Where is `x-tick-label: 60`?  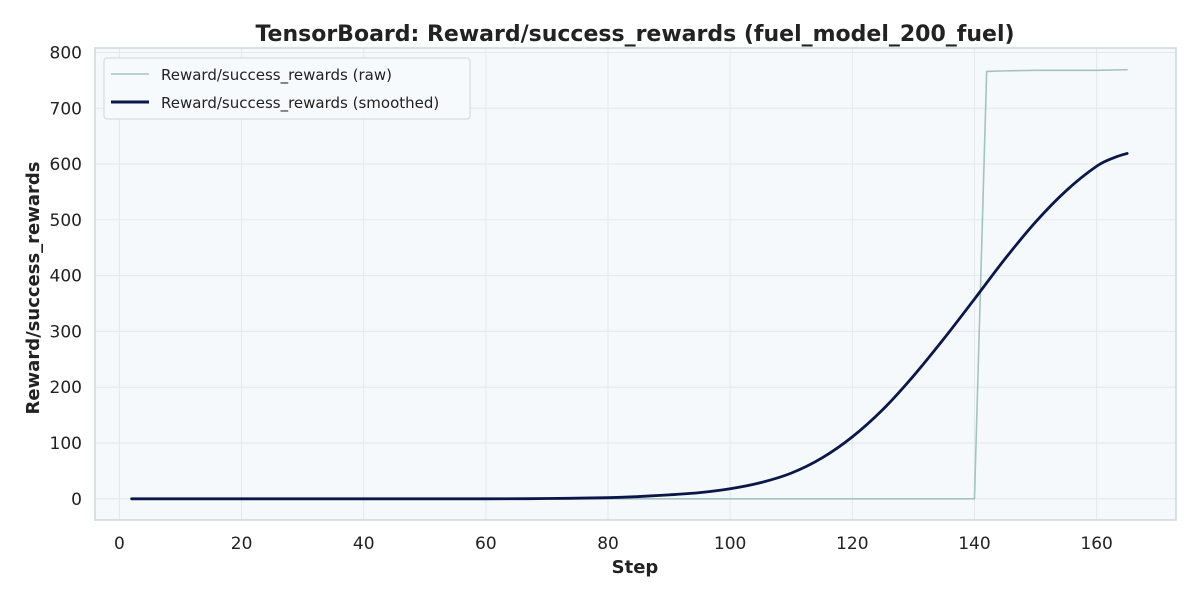 x-tick-label: 60 is located at coordinates (486, 544).